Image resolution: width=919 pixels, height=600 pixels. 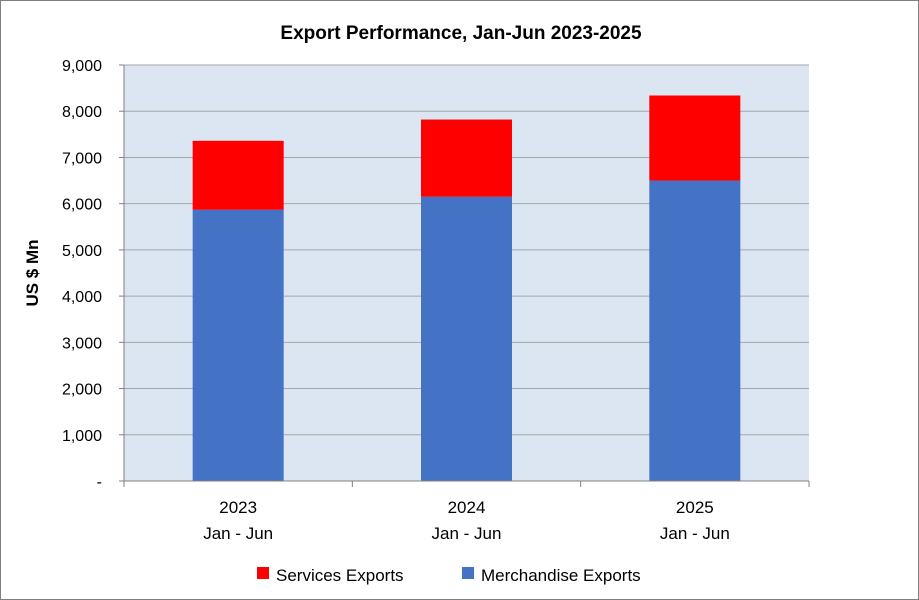 What do you see at coordinates (82, 297) in the screenshot?
I see `y-tick-label: 4,000` at bounding box center [82, 297].